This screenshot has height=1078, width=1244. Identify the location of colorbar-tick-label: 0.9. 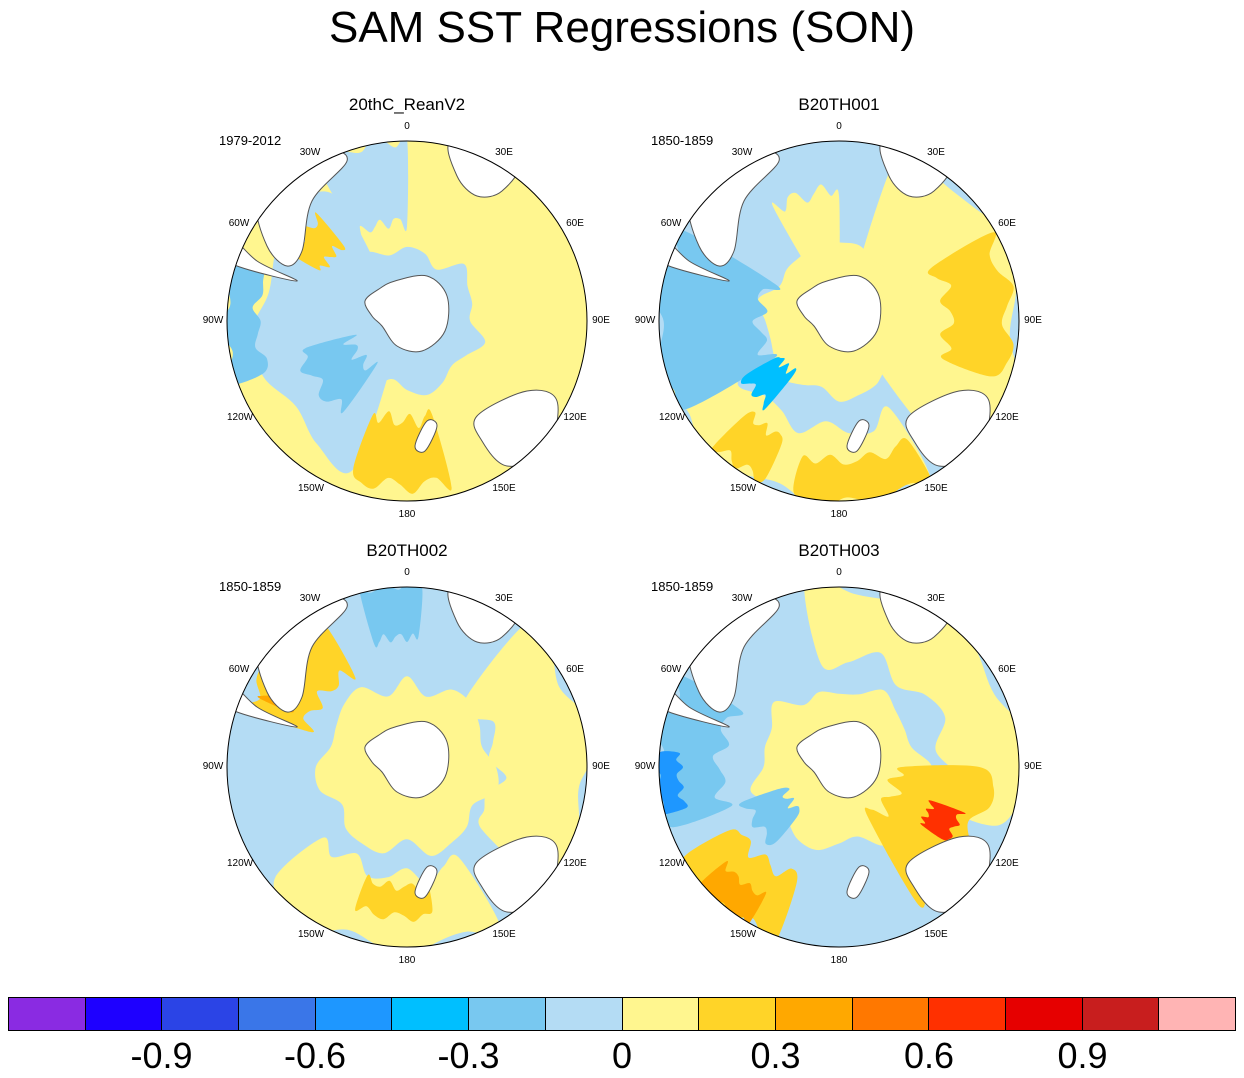
(1082, 1055).